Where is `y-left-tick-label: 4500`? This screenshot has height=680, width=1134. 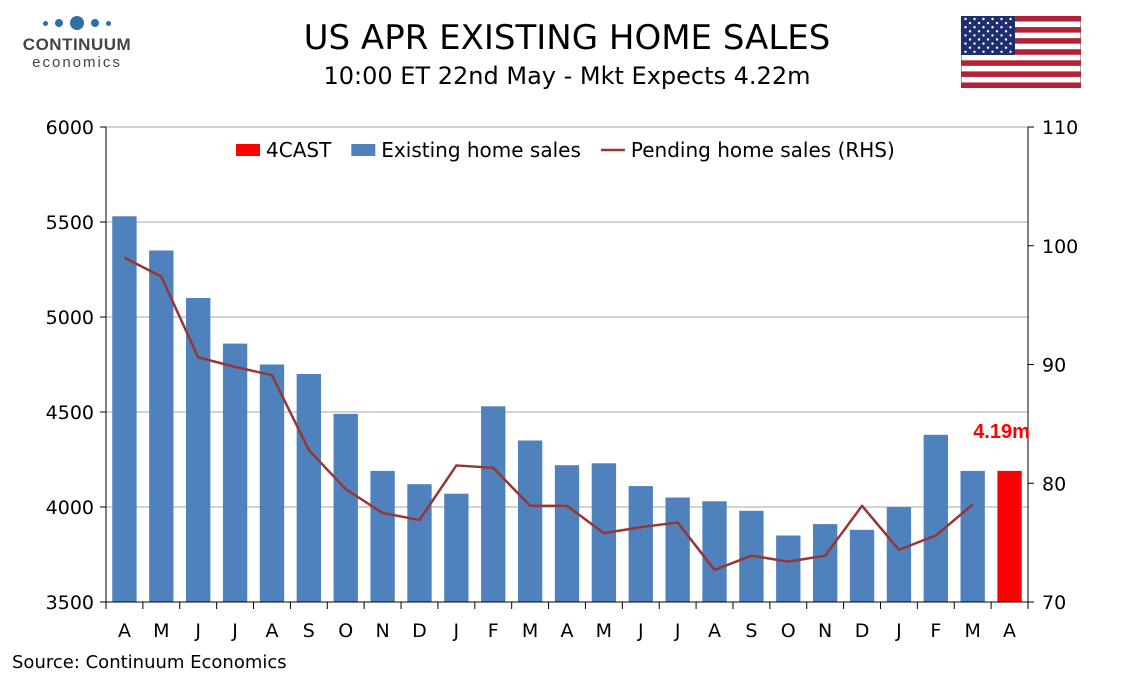 y-left-tick-label: 4500 is located at coordinates (70, 413).